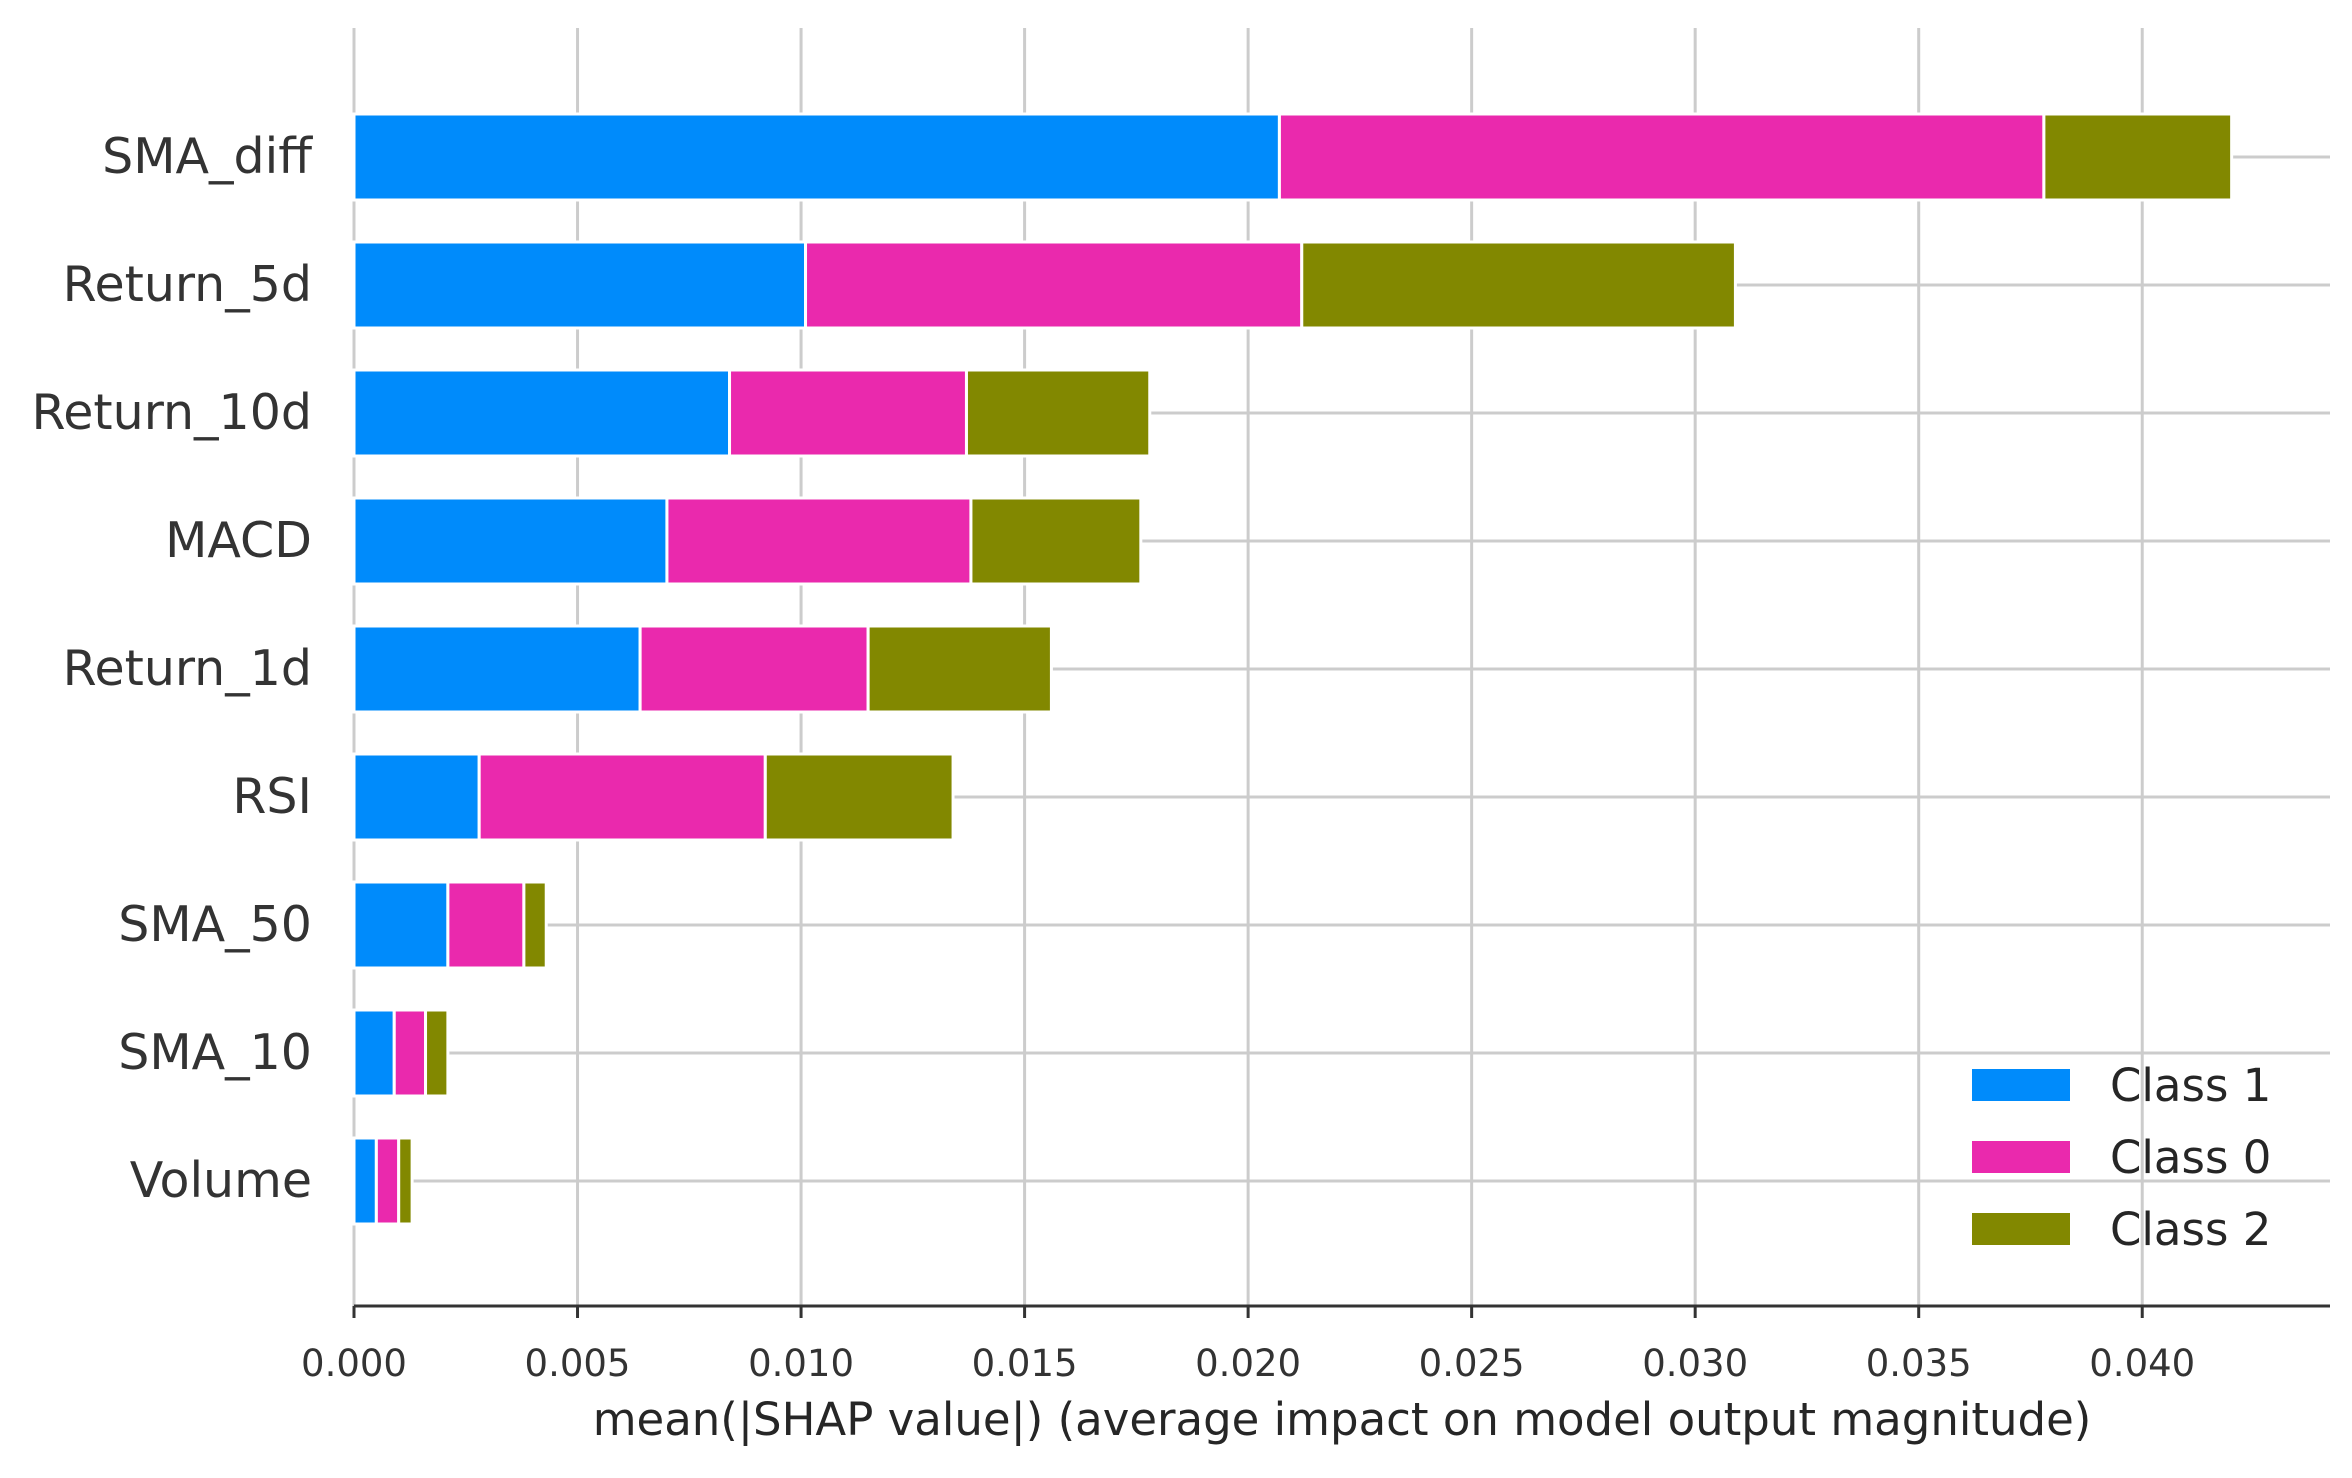 The width and height of the screenshot is (2352, 1478). I want to click on legend-label: Class 1, so click(2190, 1085).